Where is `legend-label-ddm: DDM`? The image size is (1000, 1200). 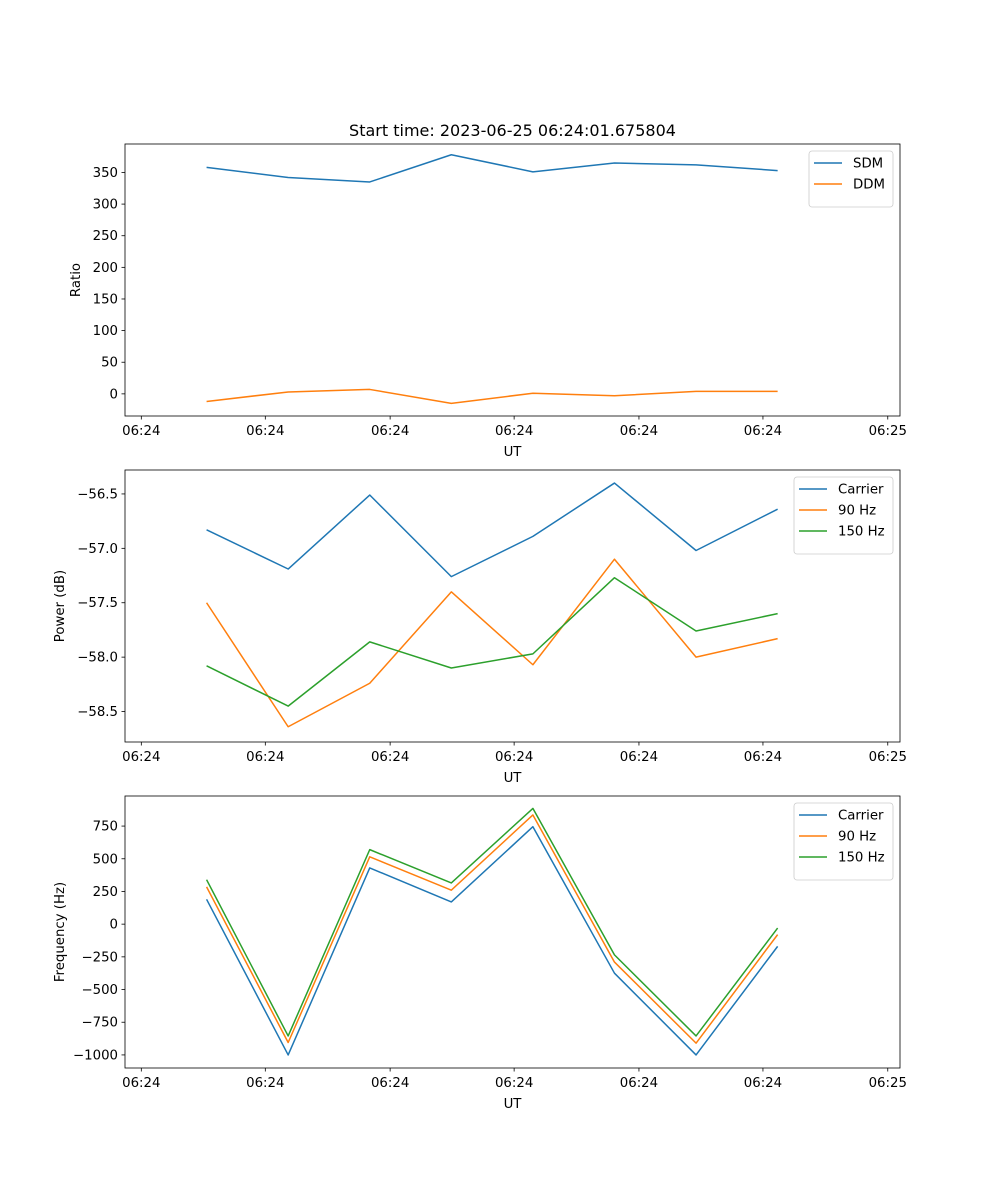 legend-label-ddm: DDM is located at coordinates (869, 185).